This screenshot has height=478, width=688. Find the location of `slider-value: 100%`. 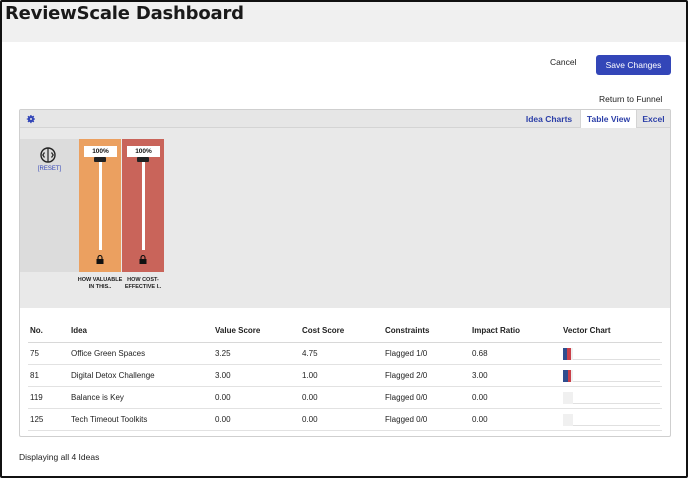

slider-value: 100% is located at coordinates (100, 205).